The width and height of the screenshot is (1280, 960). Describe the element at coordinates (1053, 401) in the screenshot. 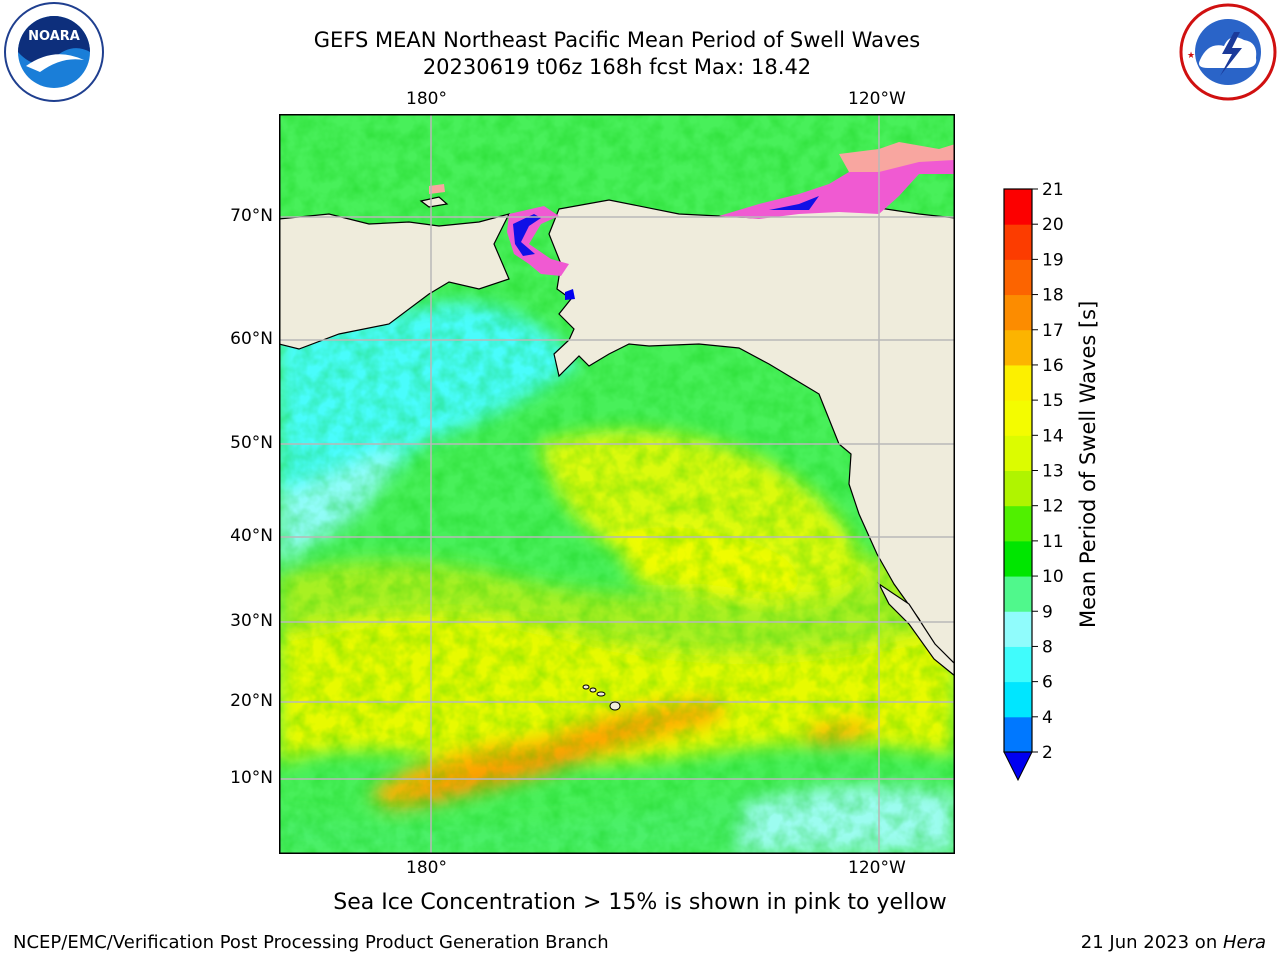

I see `colorbar-tick-label: 15` at that location.